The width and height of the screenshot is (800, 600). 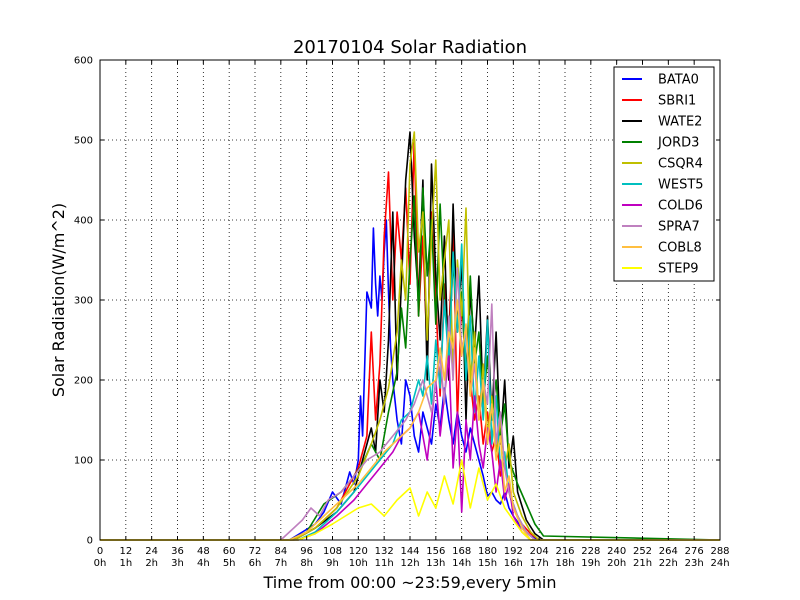 I want to click on y-tick-label: 100, so click(x=83, y=461).